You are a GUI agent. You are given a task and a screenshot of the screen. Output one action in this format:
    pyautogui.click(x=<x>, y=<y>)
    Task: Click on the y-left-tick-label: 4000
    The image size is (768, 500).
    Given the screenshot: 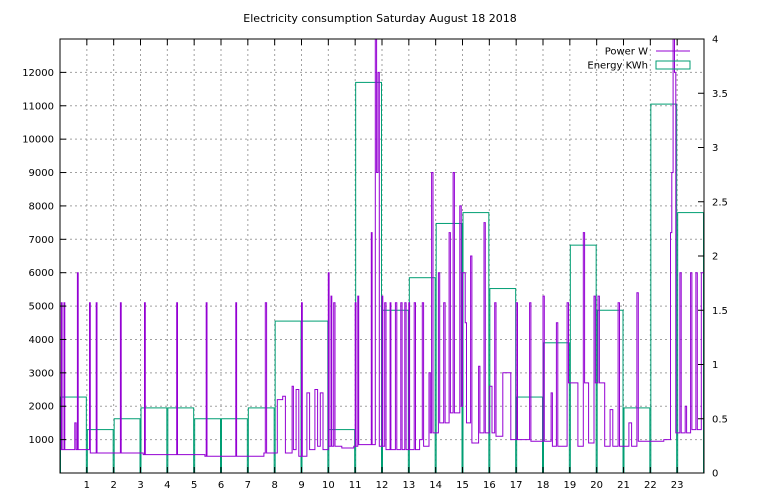 What is the action you would take?
    pyautogui.click(x=41, y=340)
    